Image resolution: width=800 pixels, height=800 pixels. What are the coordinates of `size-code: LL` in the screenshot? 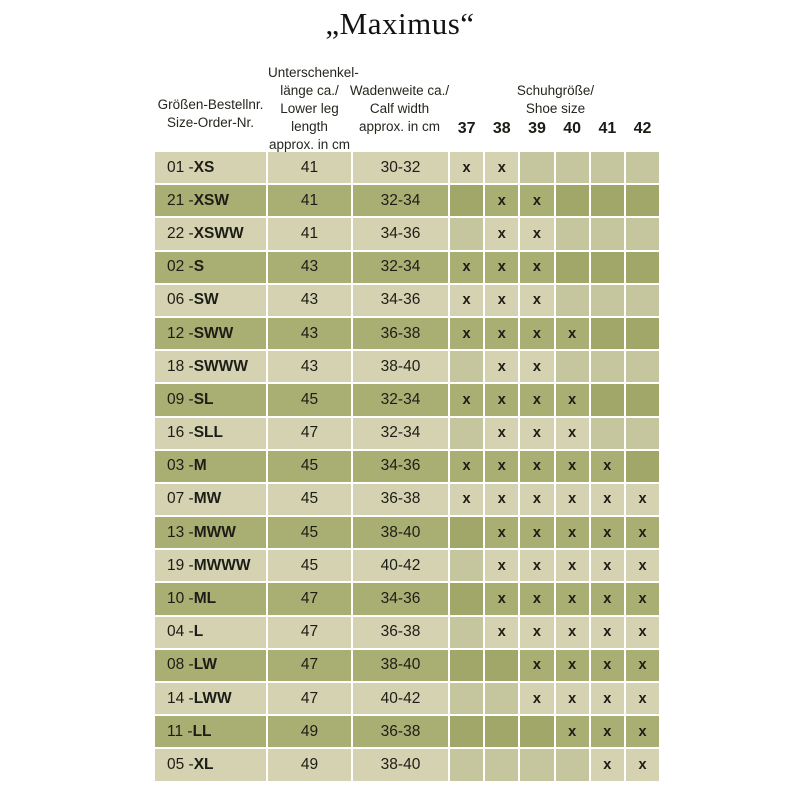 It's located at (202, 731).